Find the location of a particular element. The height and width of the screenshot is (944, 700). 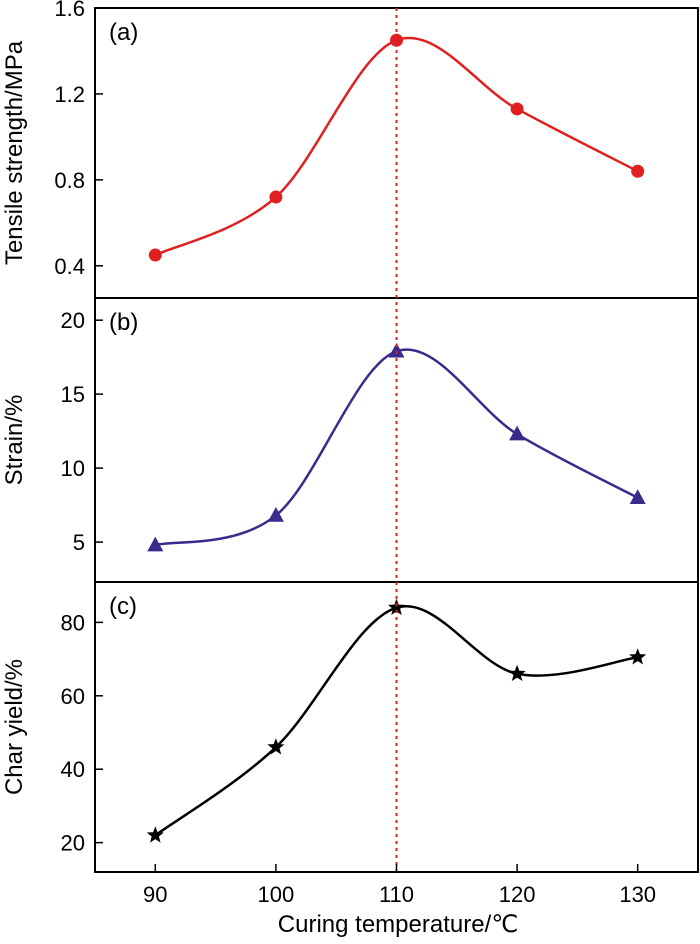

x-axis-title: Curing temperature/℃ is located at coordinates (398, 924).